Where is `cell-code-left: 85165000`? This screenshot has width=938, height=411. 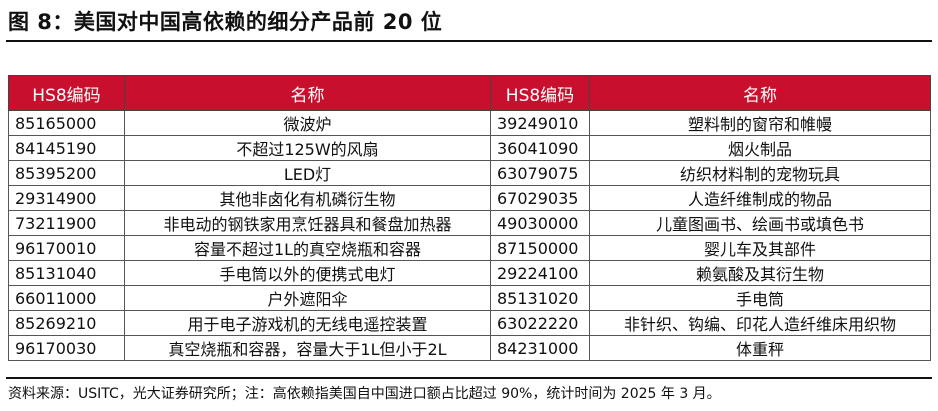 cell-code-left: 85165000 is located at coordinates (66, 123).